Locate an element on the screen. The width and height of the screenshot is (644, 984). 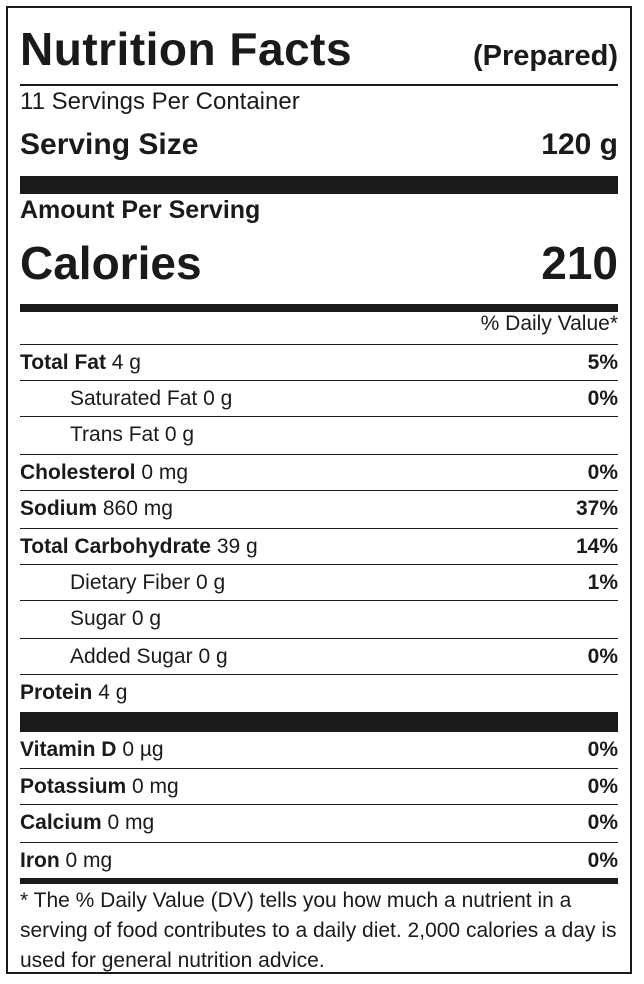
vitamin-name: Calcium is located at coordinates (61, 822).